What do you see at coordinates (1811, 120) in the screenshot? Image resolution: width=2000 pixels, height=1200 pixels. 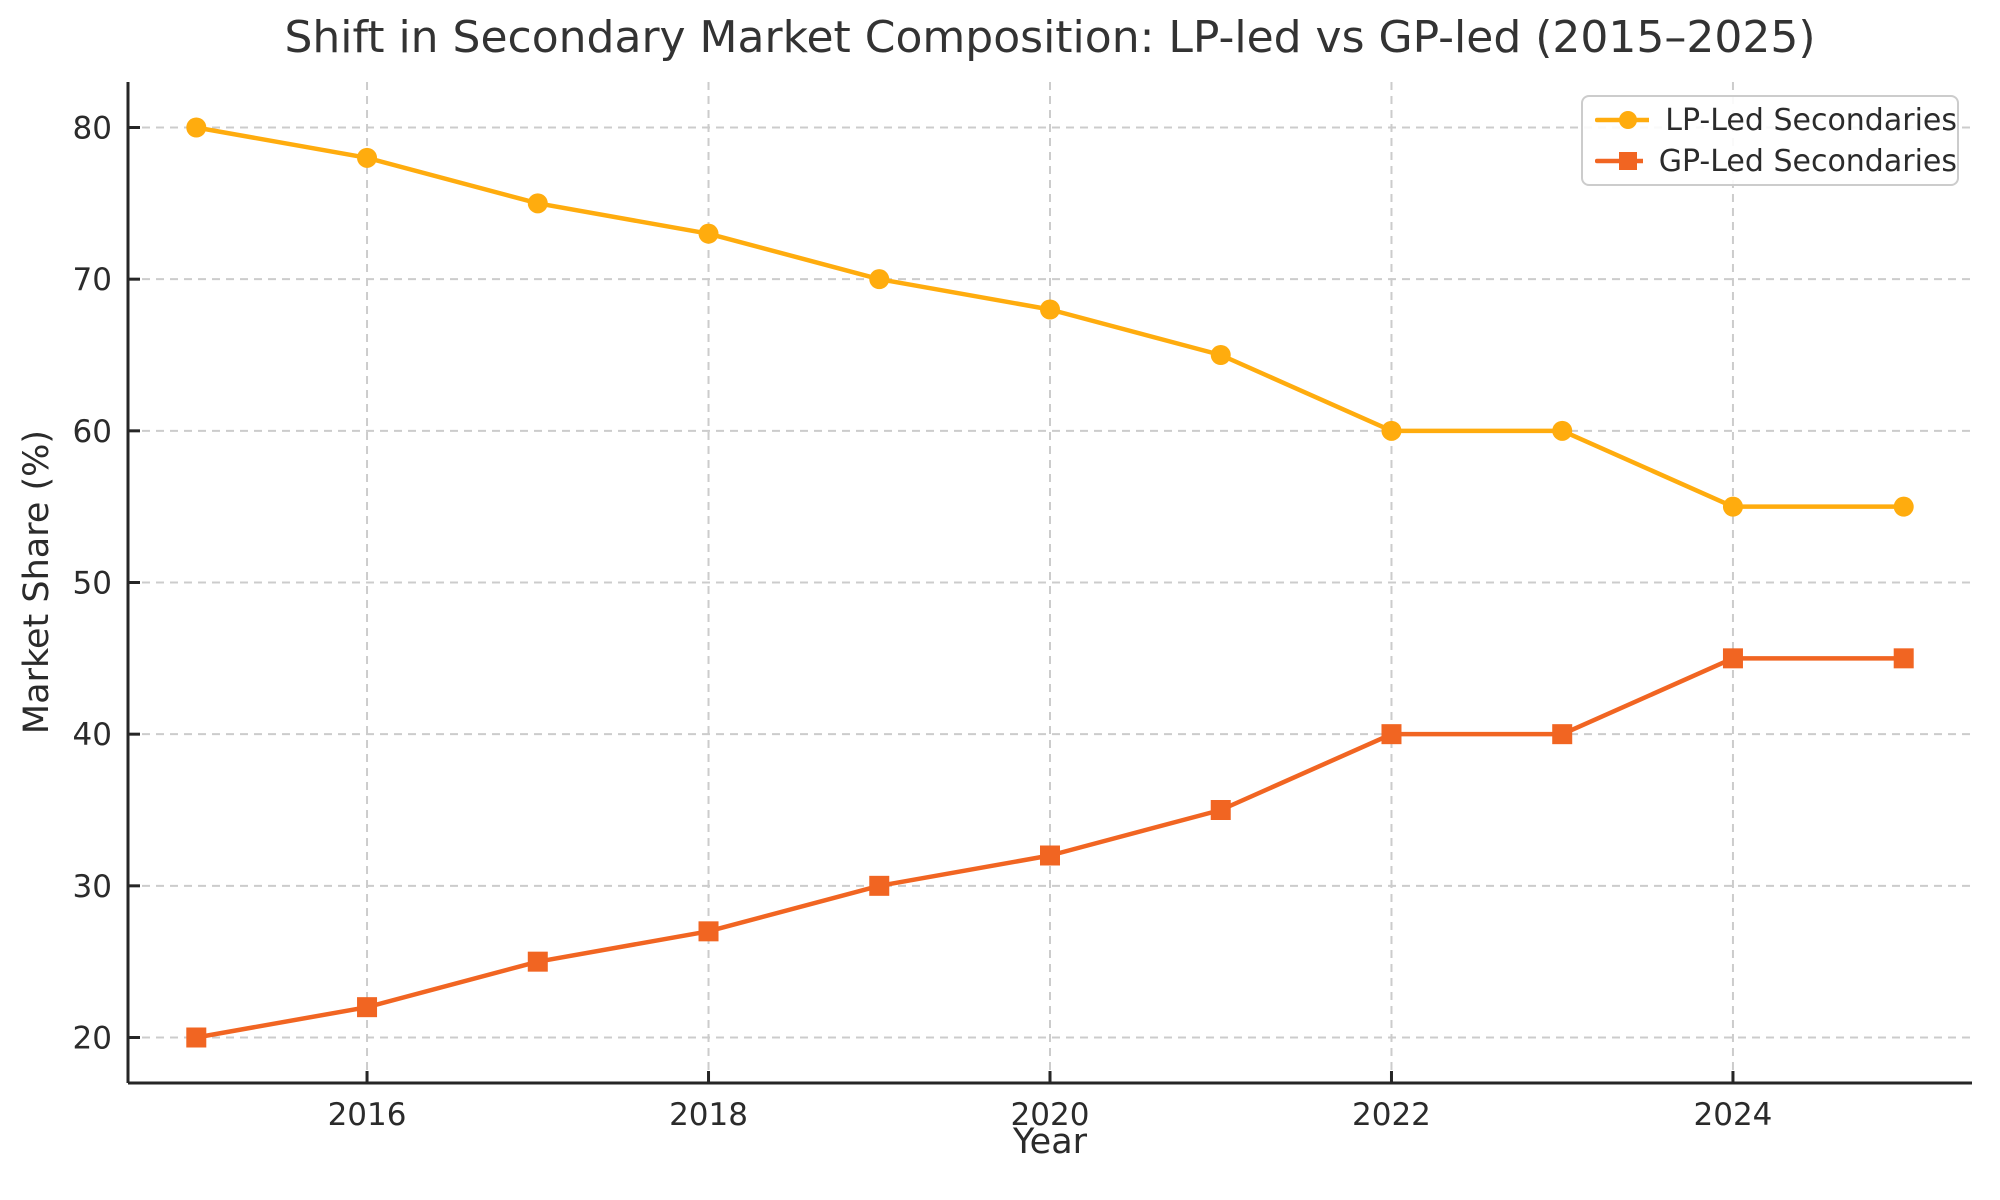 I see `legend-label-lp-led: LP-Led Secondaries` at bounding box center [1811, 120].